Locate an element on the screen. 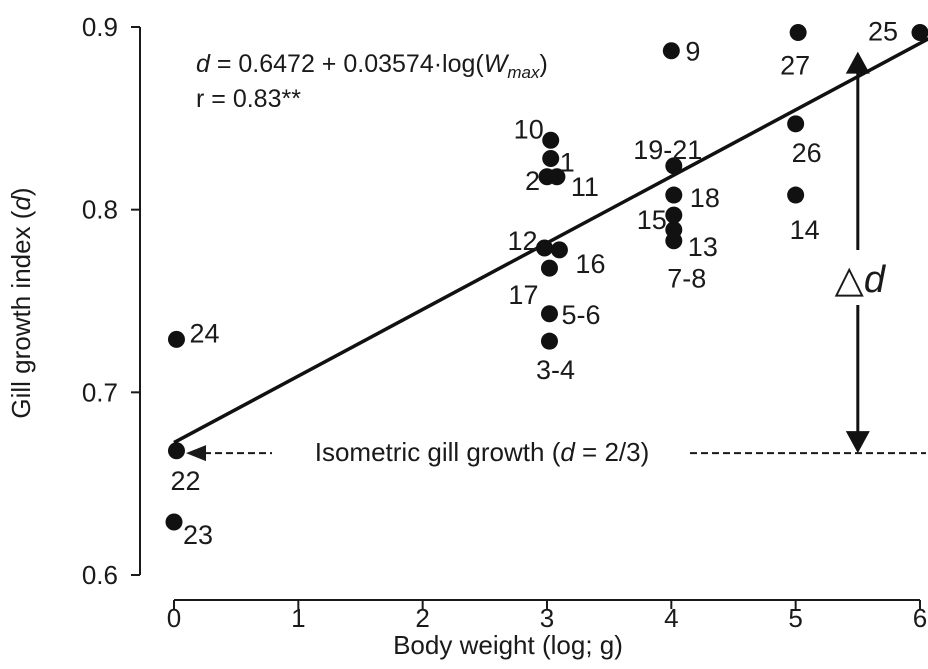 The image size is (928, 669). equation-close: ) is located at coordinates (543, 64).